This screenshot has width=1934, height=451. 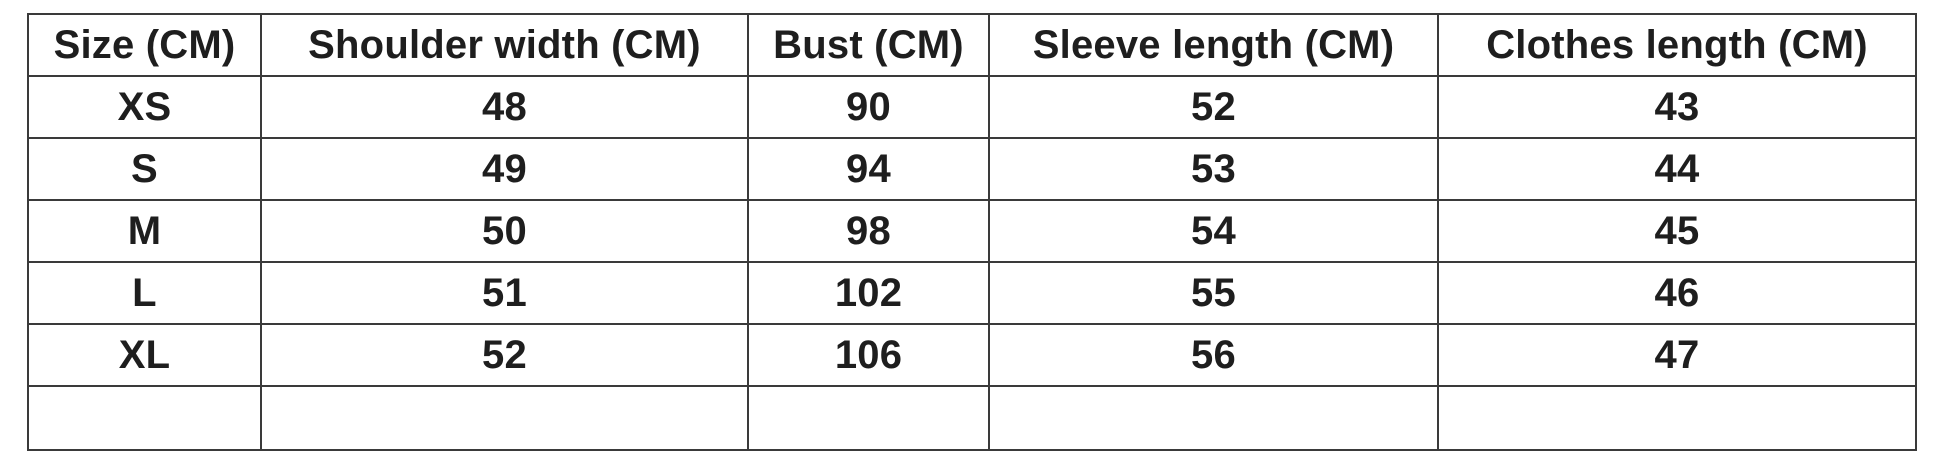 I want to click on table-row-clipped-empty, so click(x=972, y=418).